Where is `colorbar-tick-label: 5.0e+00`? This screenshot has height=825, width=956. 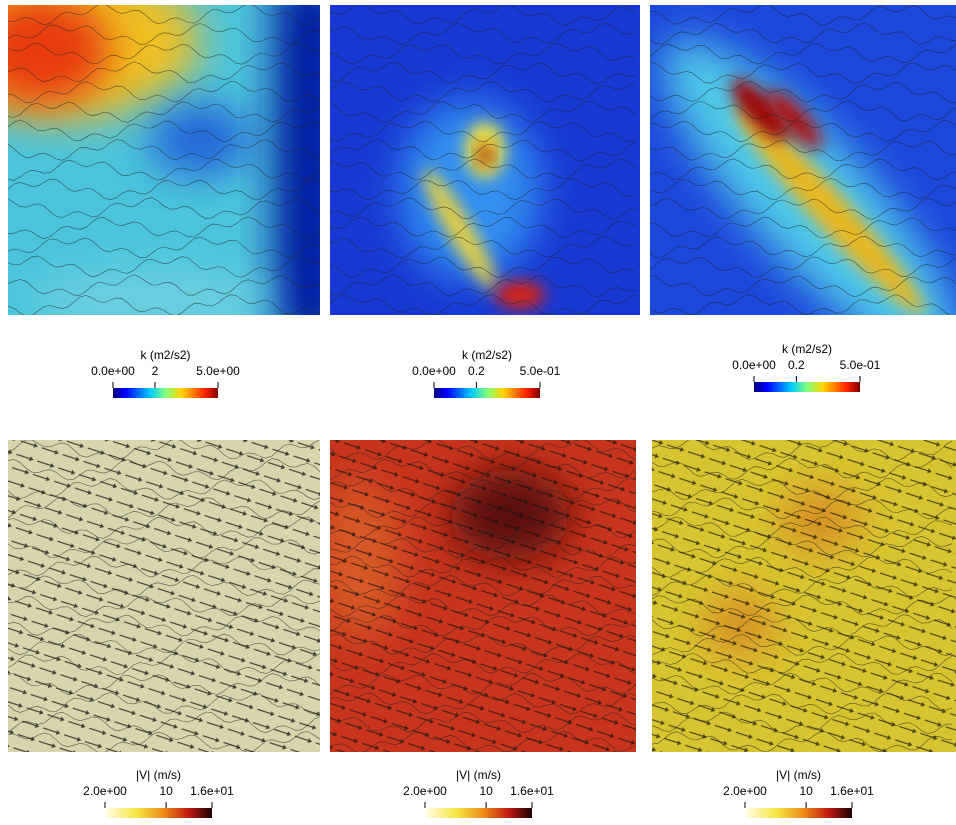 colorbar-tick-label: 5.0e+00 is located at coordinates (218, 371).